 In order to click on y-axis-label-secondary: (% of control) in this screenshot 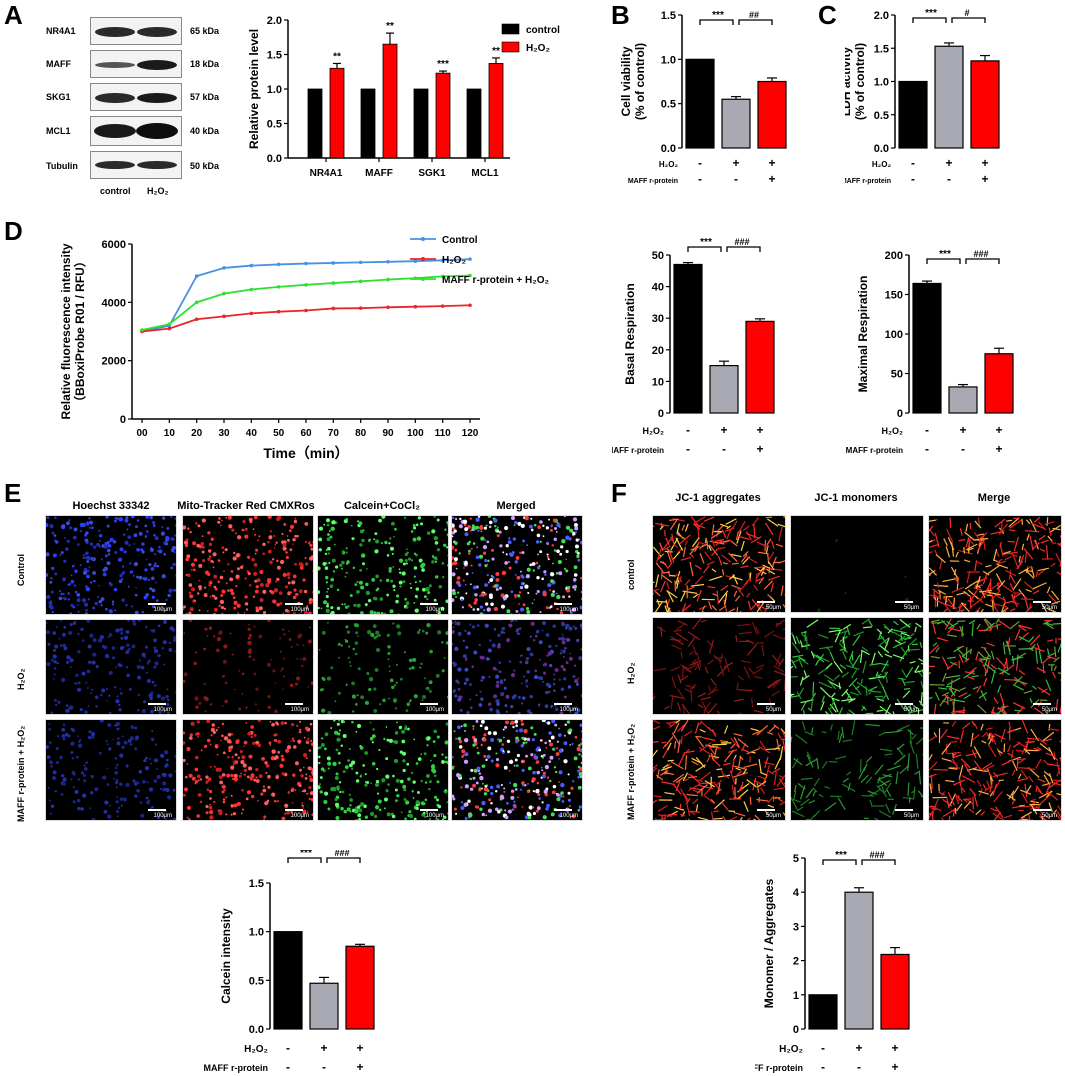, I will do `click(860, 81)`.